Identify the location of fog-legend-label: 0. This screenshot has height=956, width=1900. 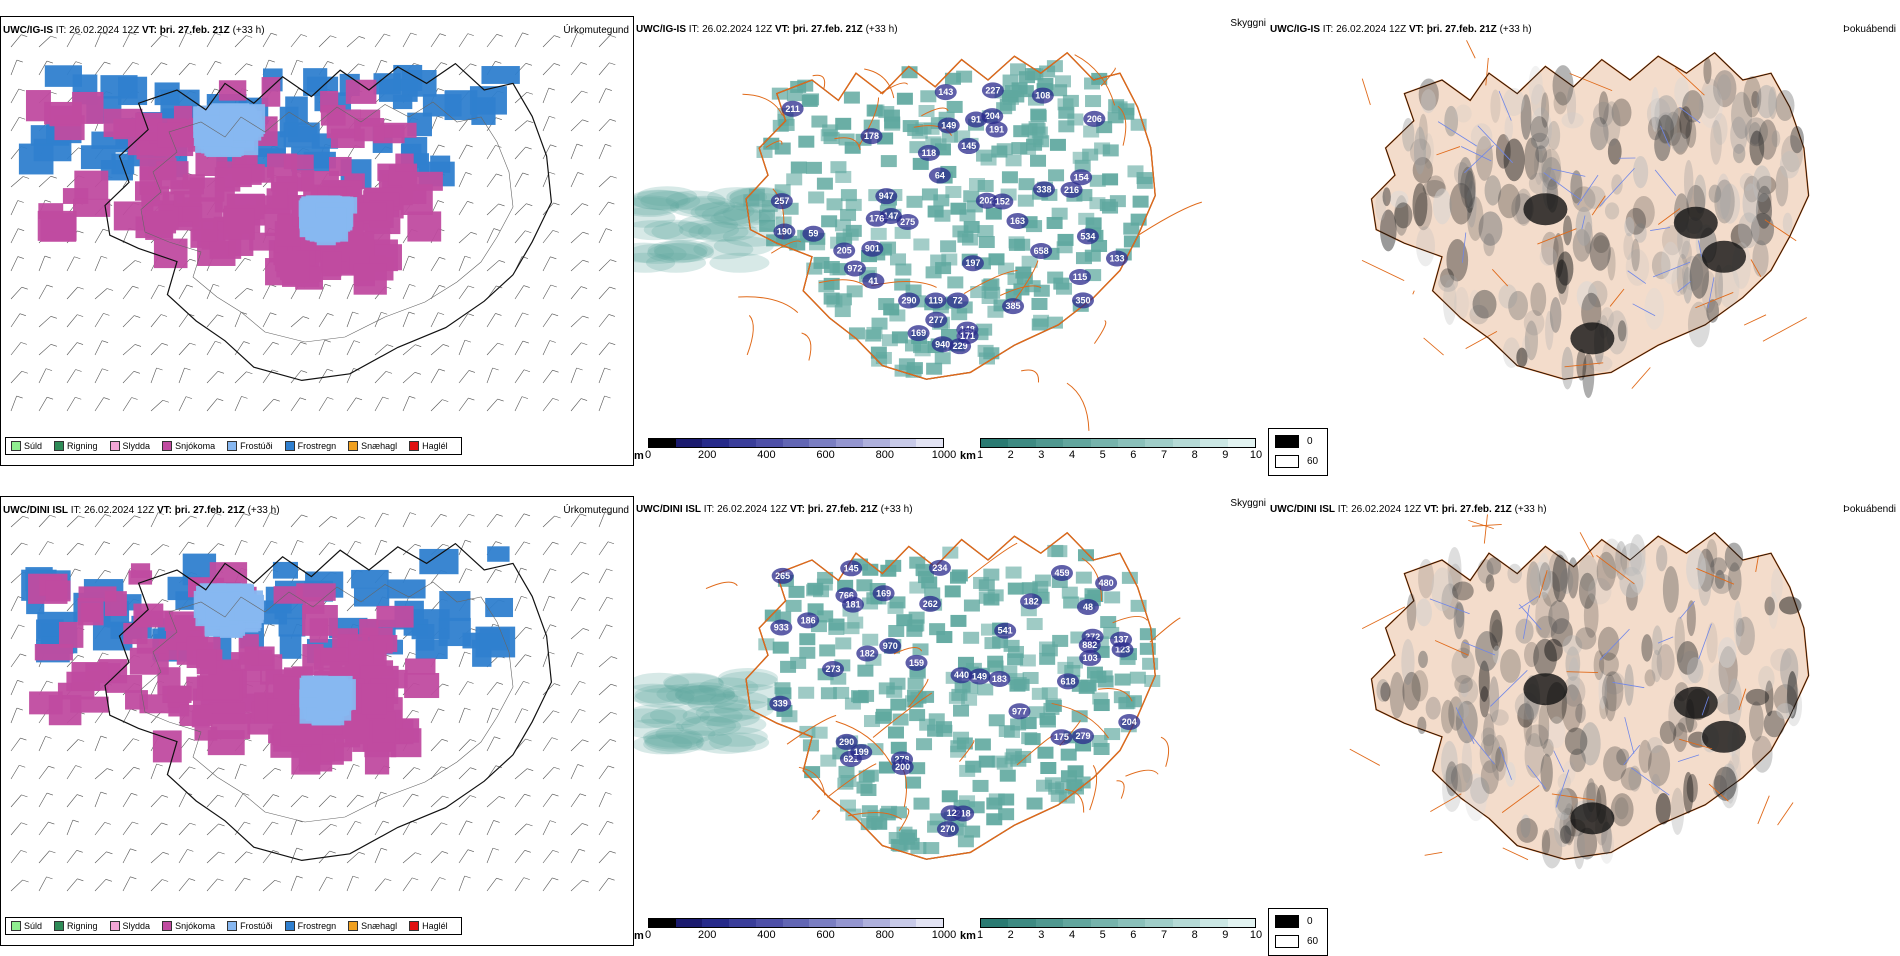
(1310, 441).